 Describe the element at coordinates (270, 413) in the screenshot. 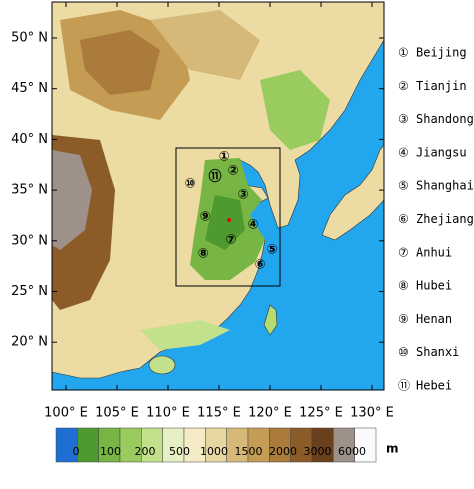

I see `lon-label: 120° E` at that location.